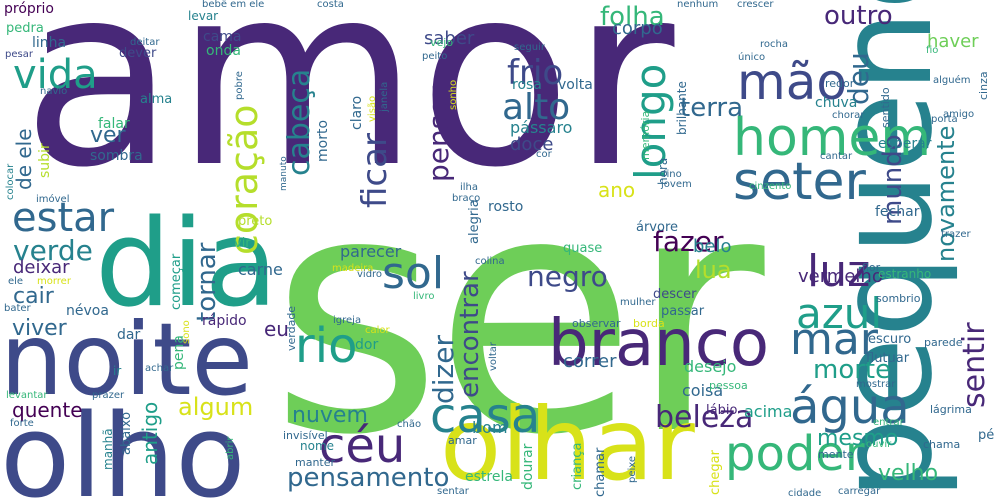  What do you see at coordinates (305, 435) in the screenshot?
I see `word-invisivel: invisível` at bounding box center [305, 435].